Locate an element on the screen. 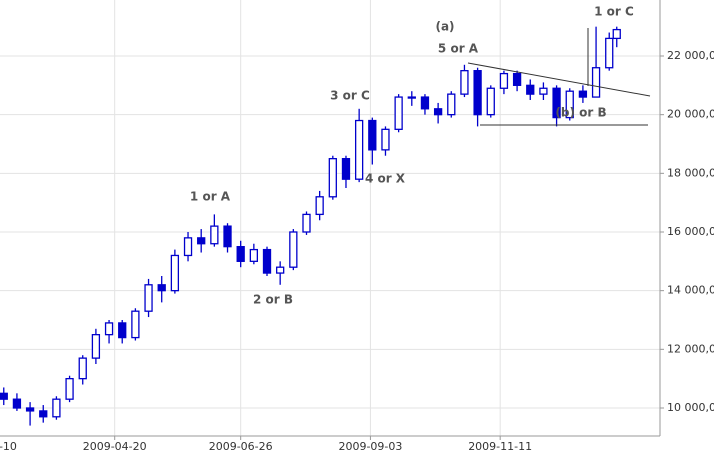 Image resolution: width=714 pixels, height=454 pixels. wave-label: 1 or A is located at coordinates (210, 197).